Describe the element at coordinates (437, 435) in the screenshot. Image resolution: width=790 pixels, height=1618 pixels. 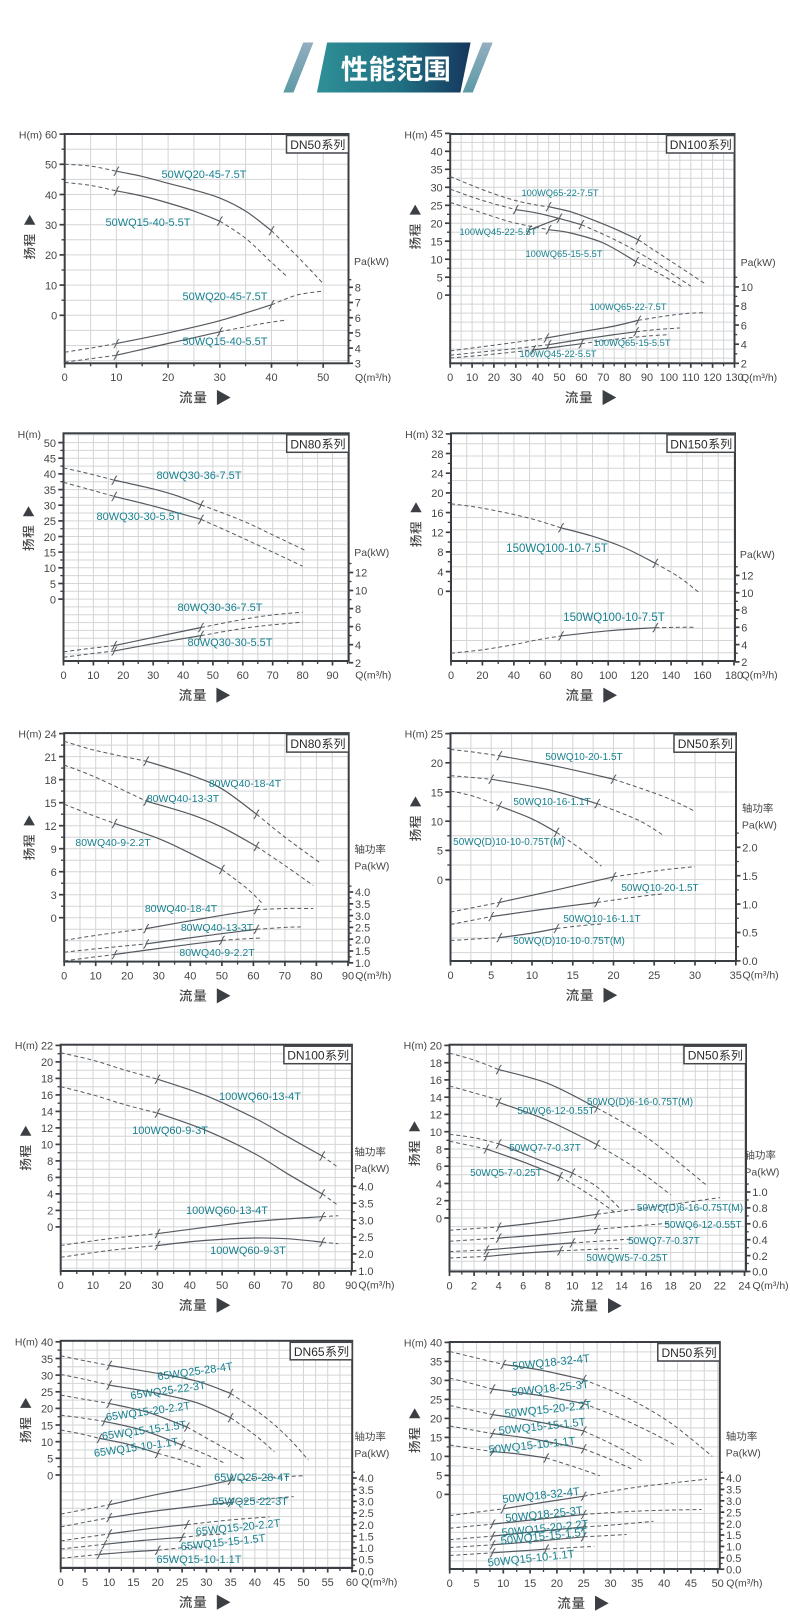
I see `svg-text: 32` at that location.